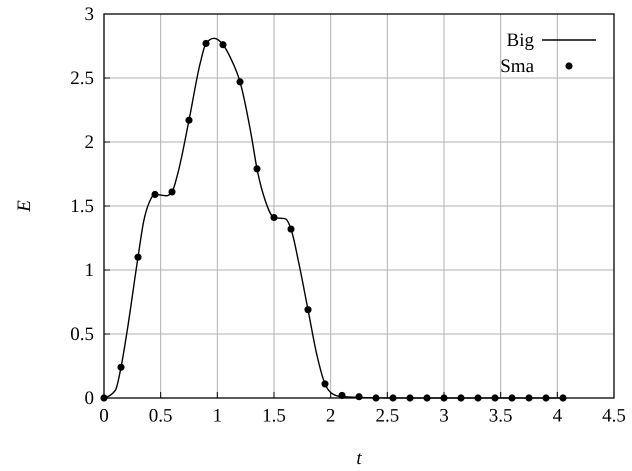  What do you see at coordinates (82, 79) in the screenshot?
I see `y-tick-label: 2.5` at bounding box center [82, 79].